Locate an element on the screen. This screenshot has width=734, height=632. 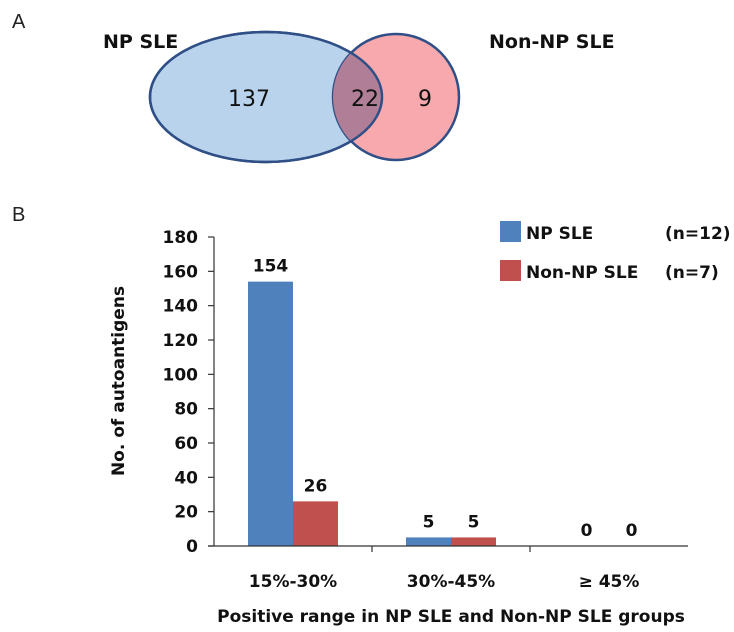
venn-left-only-count: 137 is located at coordinates (249, 99).